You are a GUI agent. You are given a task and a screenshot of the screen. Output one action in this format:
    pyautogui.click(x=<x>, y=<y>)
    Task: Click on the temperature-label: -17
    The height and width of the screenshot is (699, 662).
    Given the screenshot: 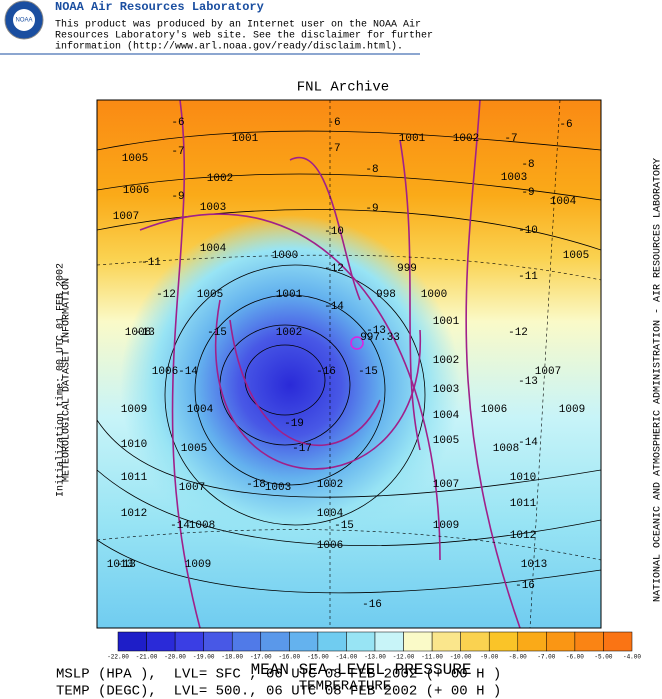 What is the action you would take?
    pyautogui.click(x=302, y=449)
    